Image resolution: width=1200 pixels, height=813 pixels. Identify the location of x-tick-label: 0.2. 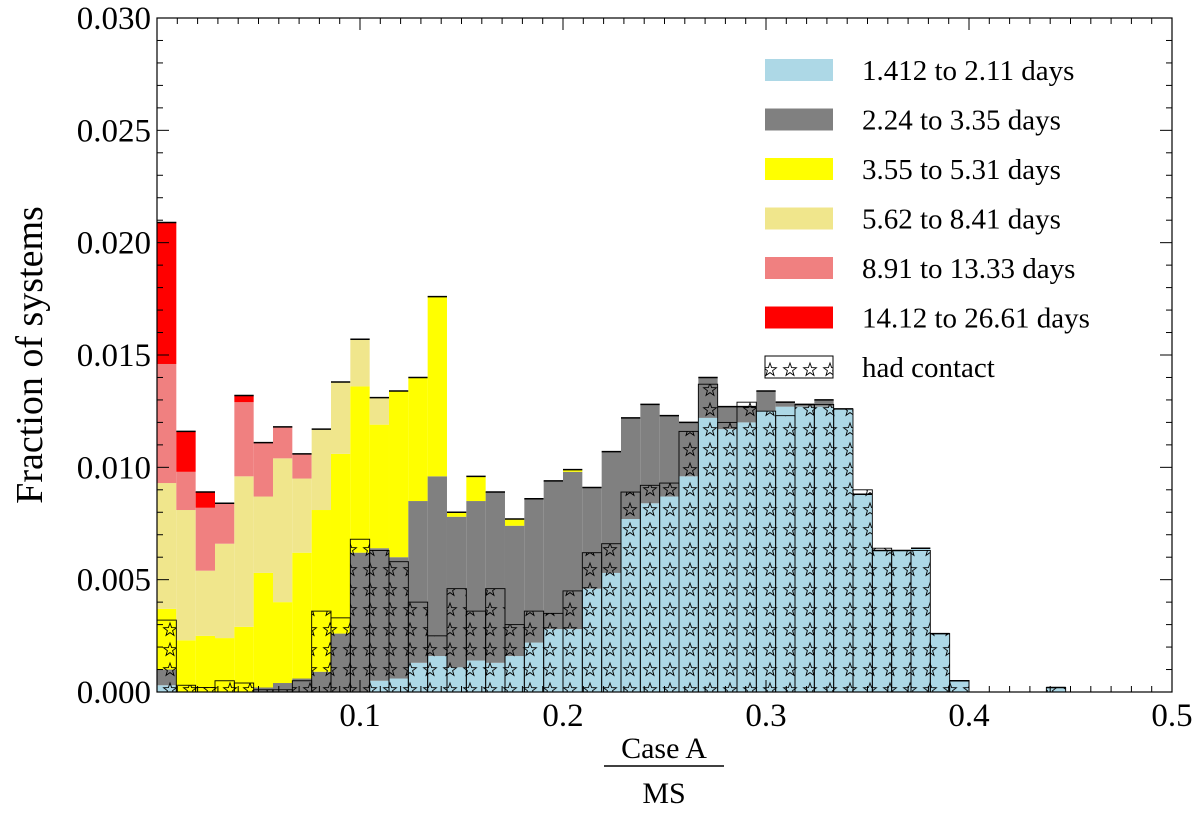
(562, 716).